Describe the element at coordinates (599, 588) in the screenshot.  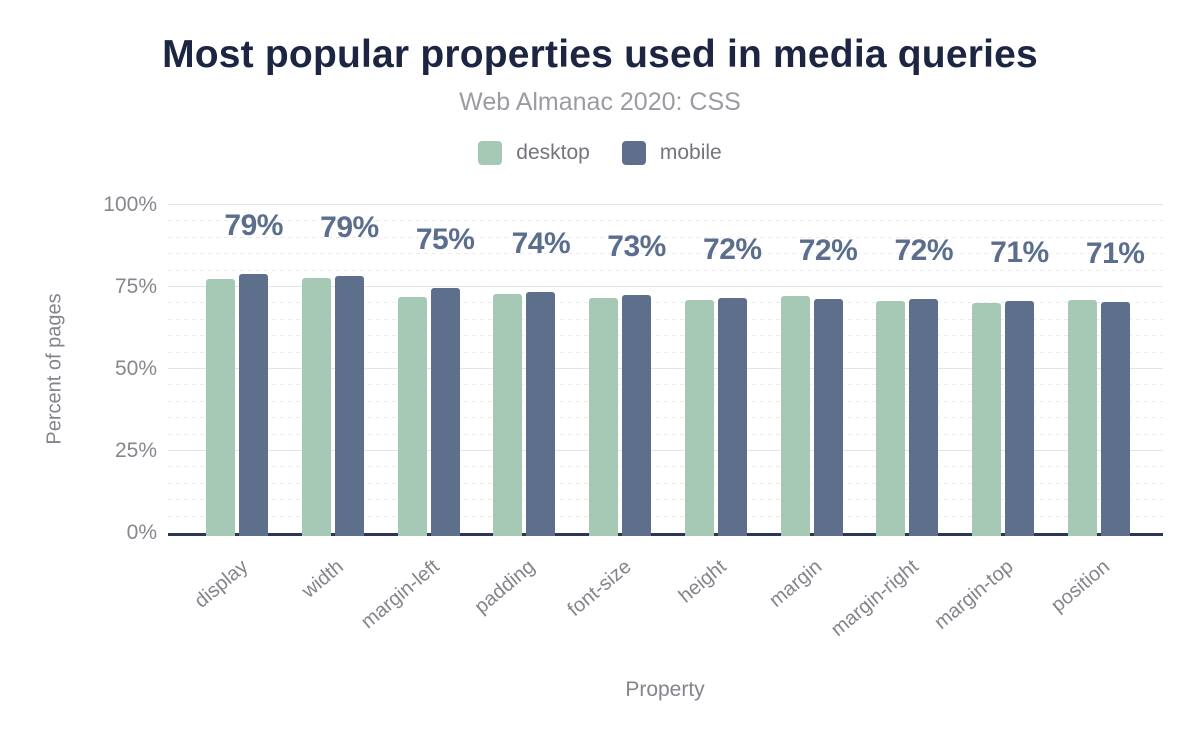
I see `x-tick-font-size: font-size` at that location.